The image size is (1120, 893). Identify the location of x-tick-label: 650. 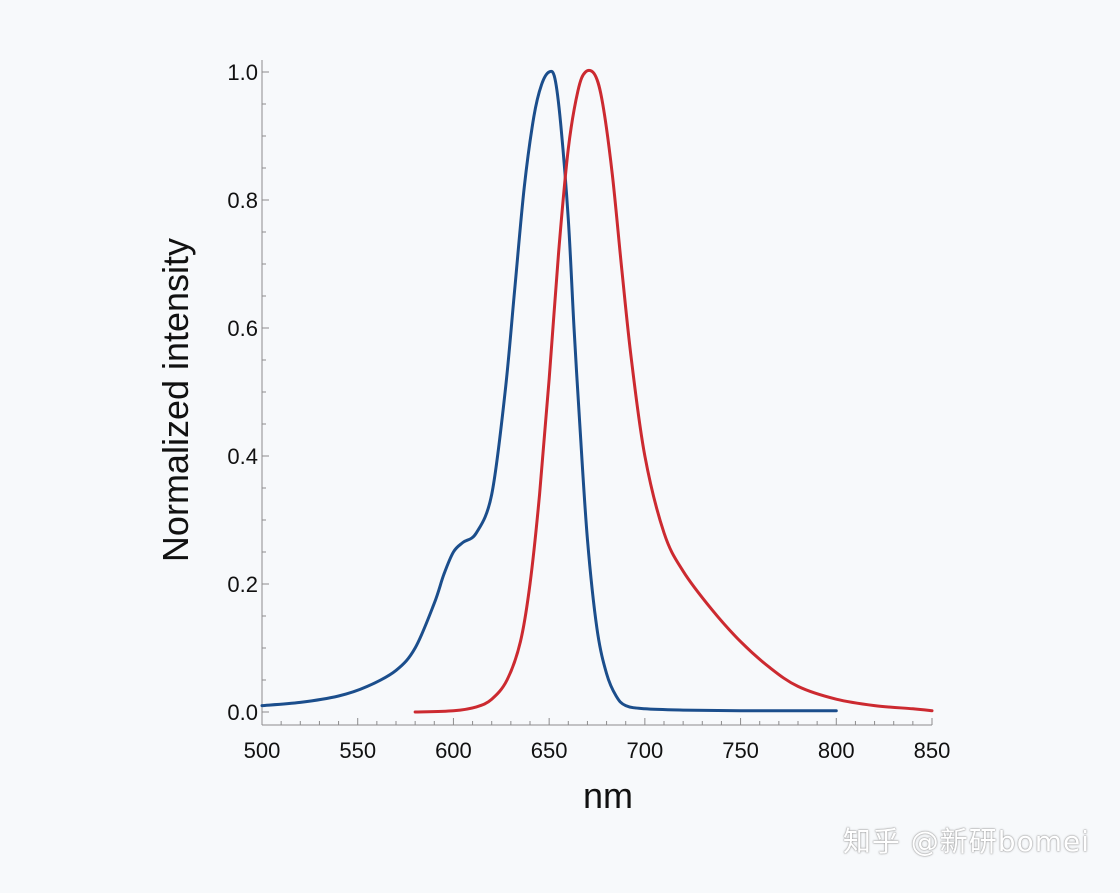
(549, 750).